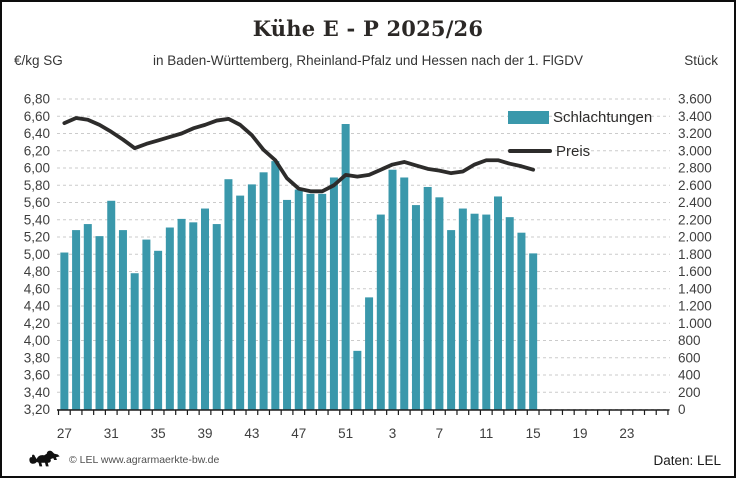 Image resolution: width=736 pixels, height=478 pixels. What do you see at coordinates (38, 60) in the screenshot?
I see `left-axis-unit-label: €/kg SG` at bounding box center [38, 60].